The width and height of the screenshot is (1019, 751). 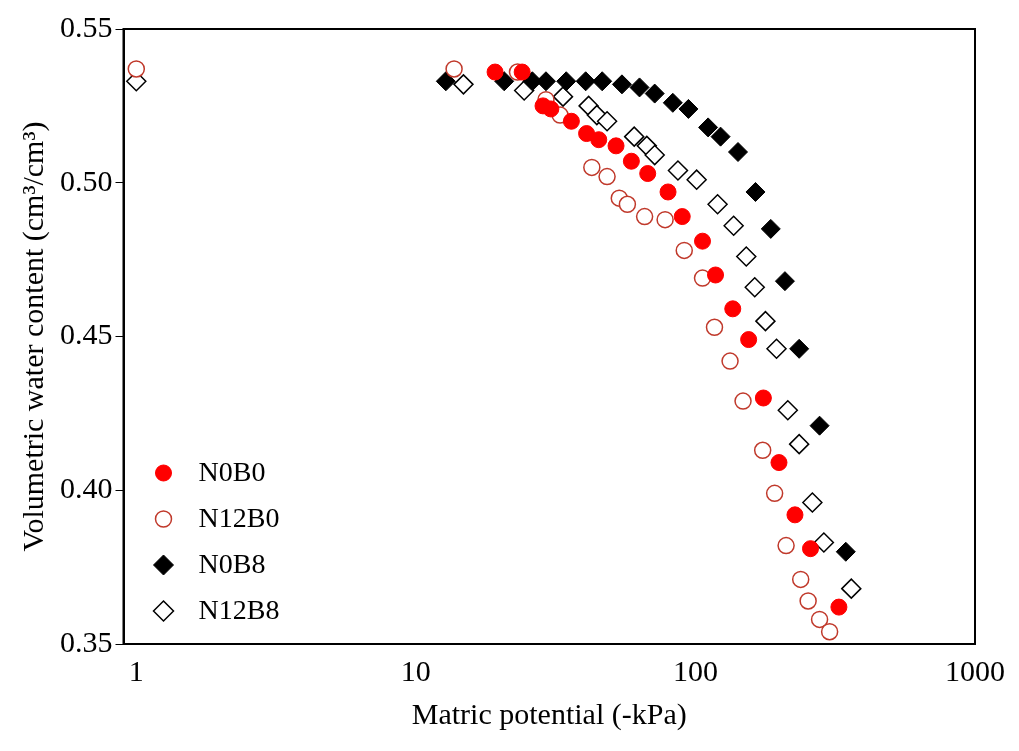 What do you see at coordinates (86, 488) in the screenshot?
I see `y-tick-label: 0.40` at bounding box center [86, 488].